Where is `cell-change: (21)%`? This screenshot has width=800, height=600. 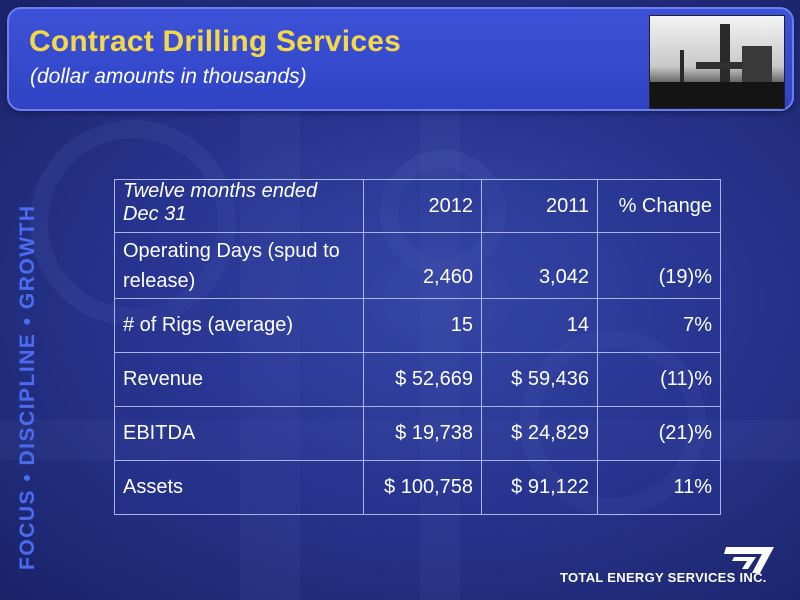
cell-change: (21)% is located at coordinates (659, 433).